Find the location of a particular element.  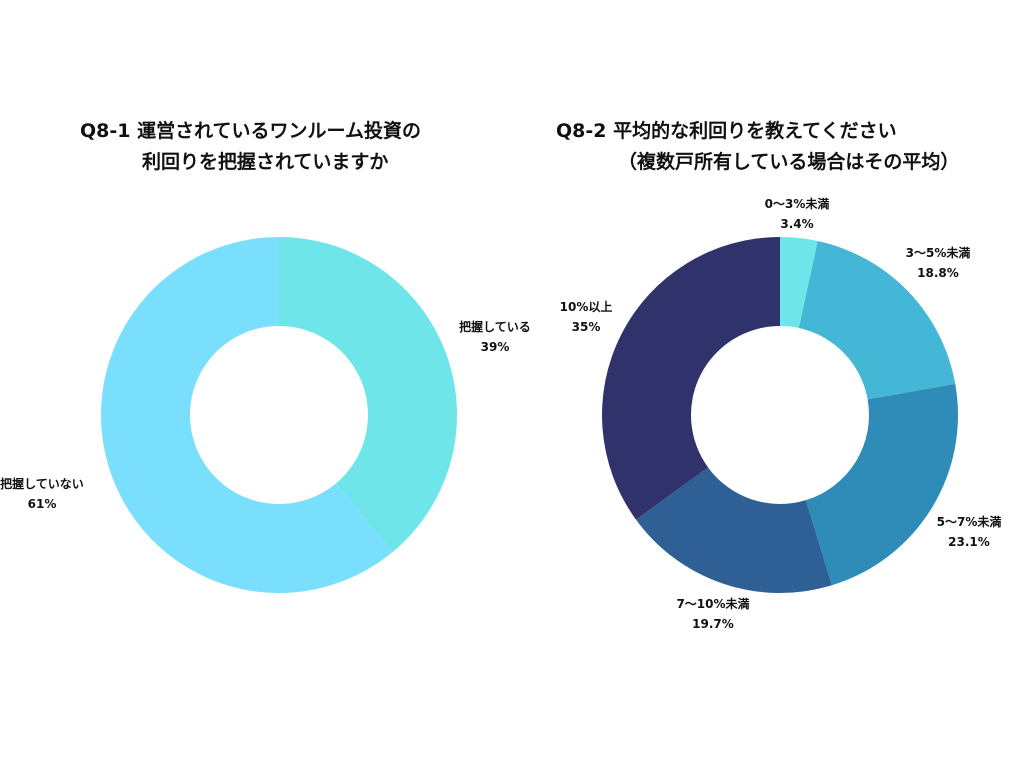

chart2-slice-2-value-label: 23.1% is located at coordinates (969, 542).